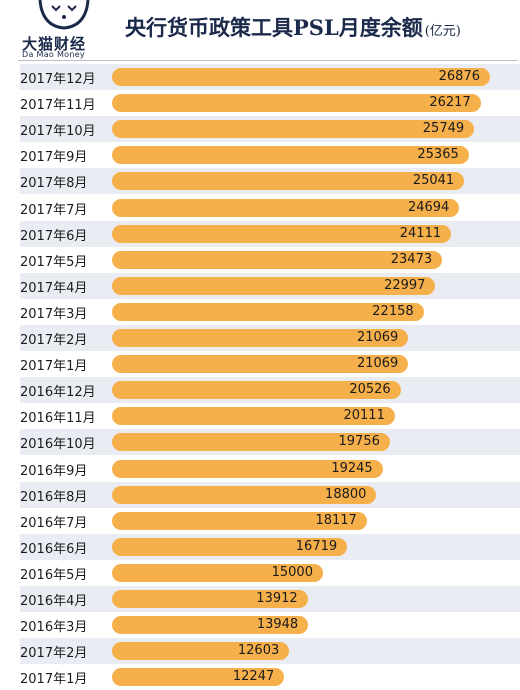 The height and width of the screenshot is (690, 520). I want to click on brand-name-cn: 大猫财经, so click(54, 44).